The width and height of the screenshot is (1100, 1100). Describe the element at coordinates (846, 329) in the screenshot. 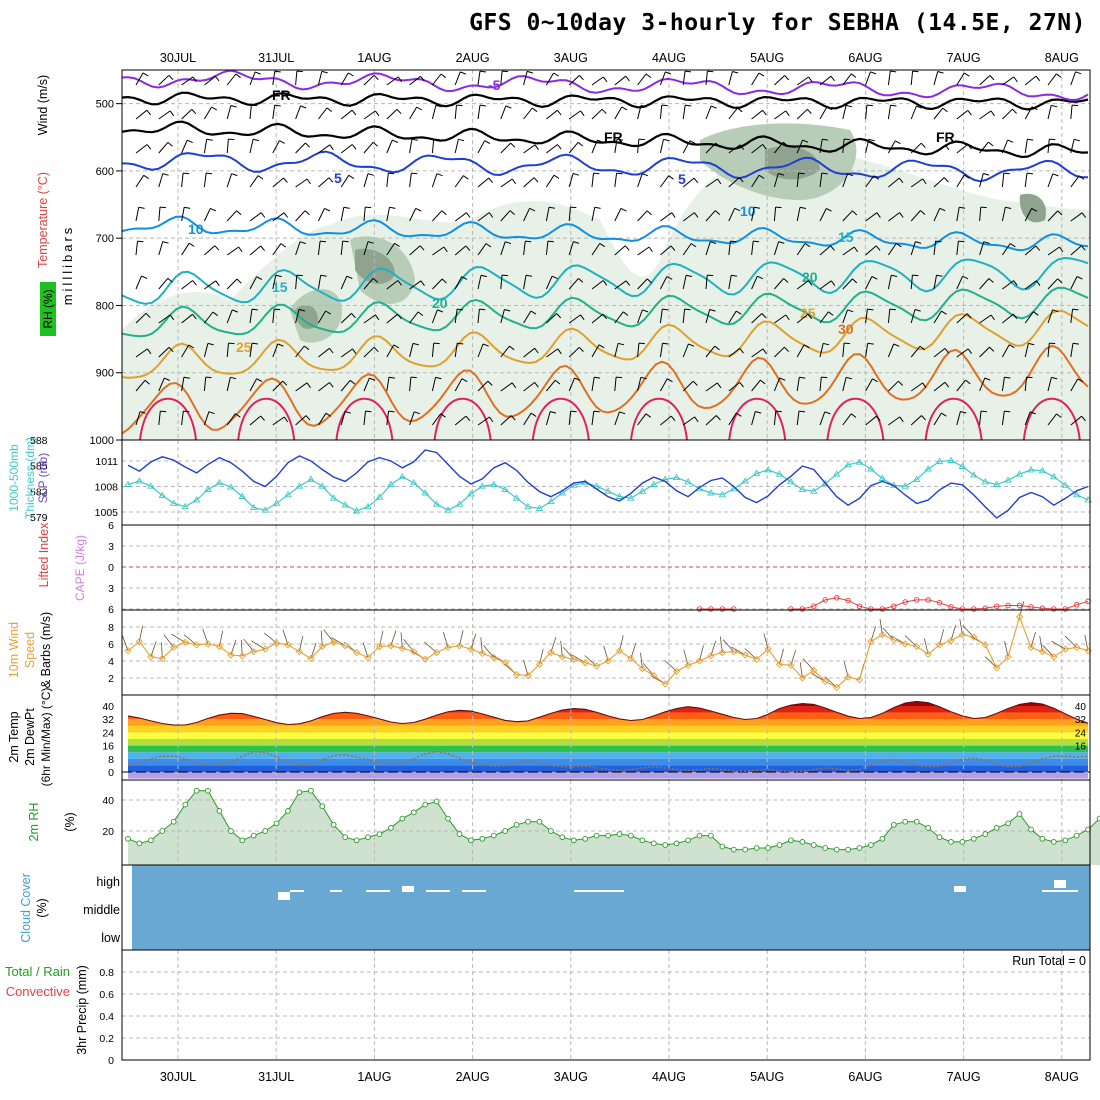

I see `contour-label: 30` at that location.